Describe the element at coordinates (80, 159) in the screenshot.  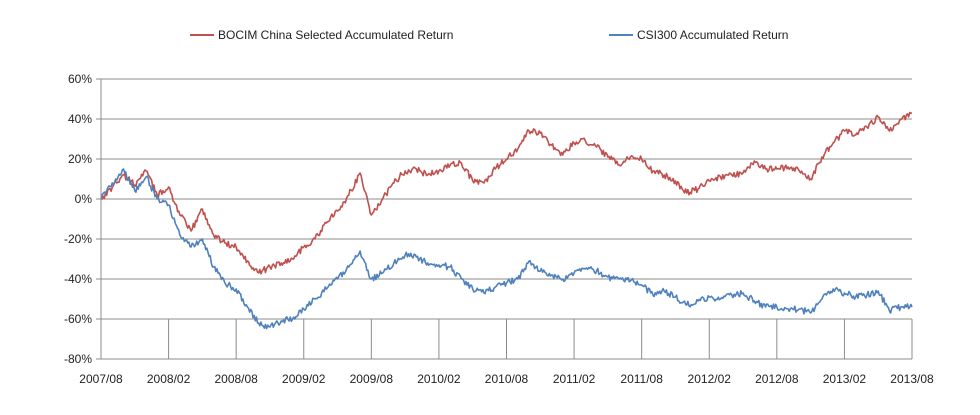
I see `y-tick-label: 20%` at that location.